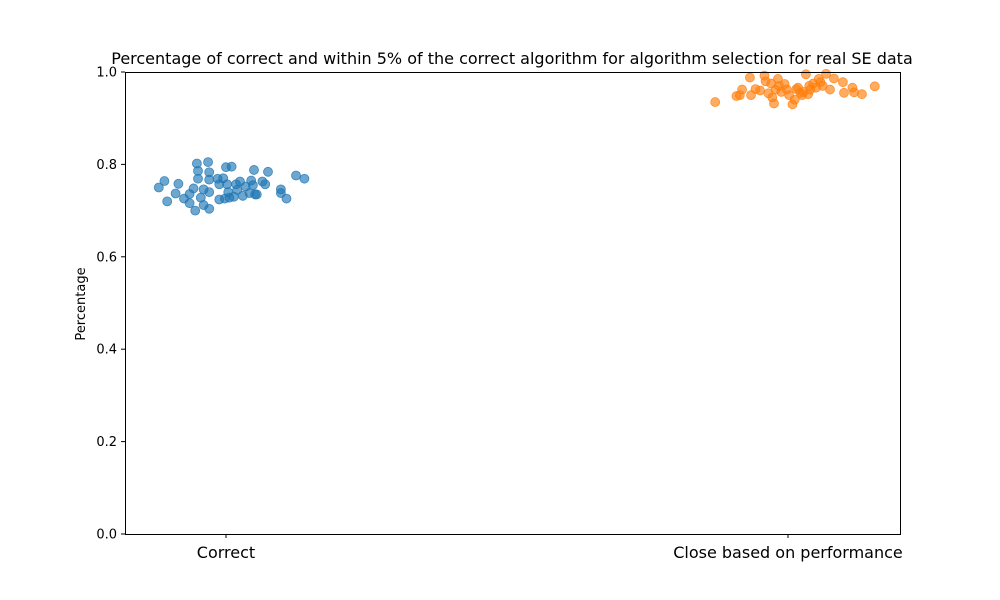 This screenshot has width=1000, height=600. What do you see at coordinates (81, 303) in the screenshot?
I see `y-axis-label: Percentage` at bounding box center [81, 303].